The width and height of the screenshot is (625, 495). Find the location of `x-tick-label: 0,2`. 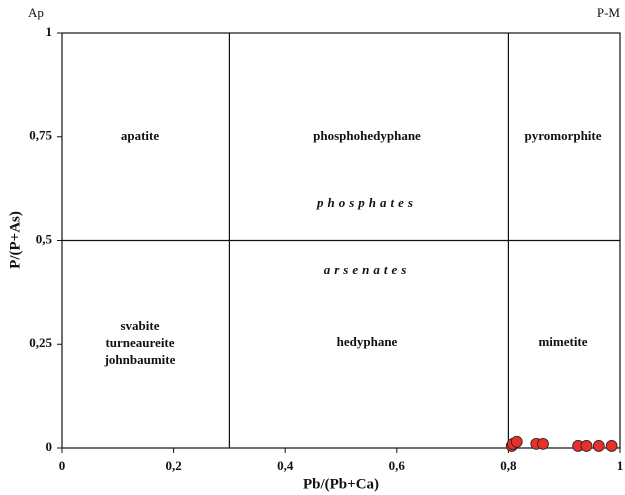

x-tick-label: 0,2 is located at coordinates (173, 465).